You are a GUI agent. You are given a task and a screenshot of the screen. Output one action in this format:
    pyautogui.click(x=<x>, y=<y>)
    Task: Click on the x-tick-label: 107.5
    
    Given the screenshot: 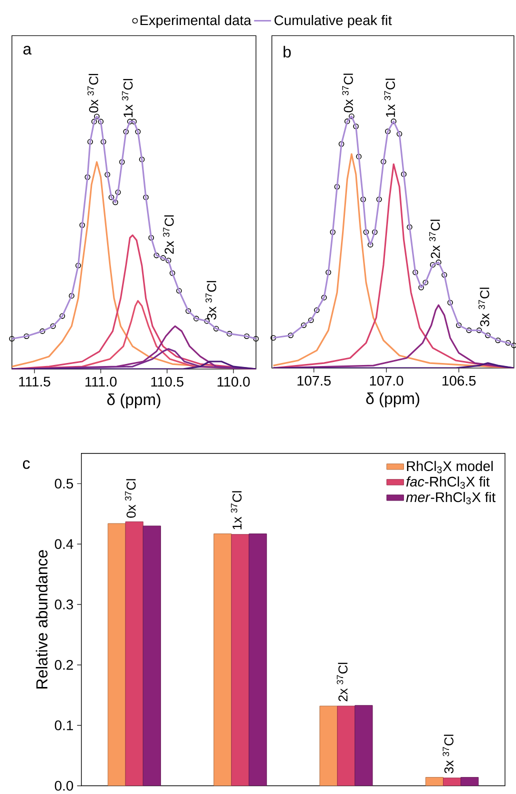 What is the action you would take?
    pyautogui.click(x=314, y=381)
    